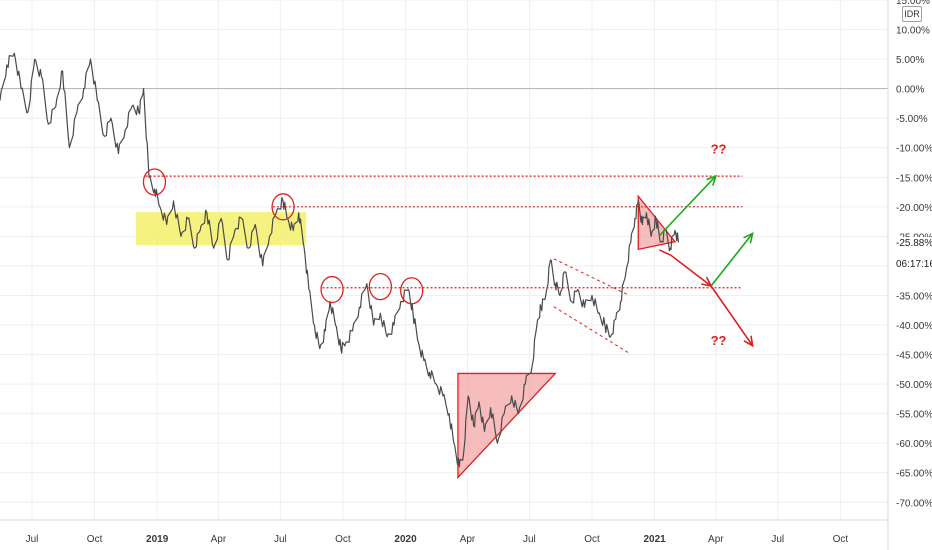 This screenshot has height=550, width=932. What do you see at coordinates (914, 208) in the screenshot?
I see `y-tick-label: -20.00%` at bounding box center [914, 208].